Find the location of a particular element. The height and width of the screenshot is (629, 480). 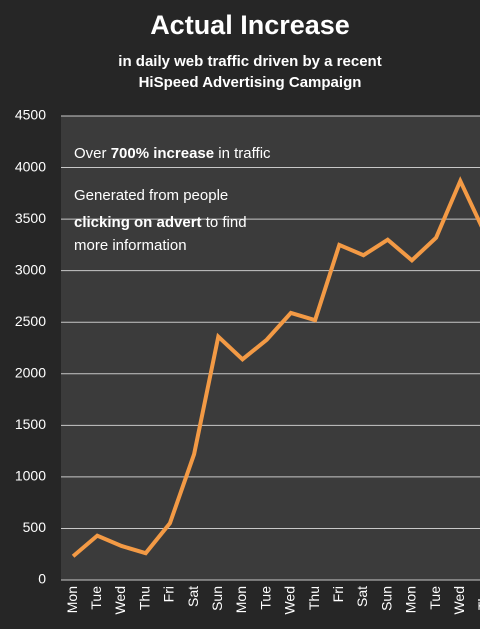

subtitle: HiSpeed Advertising Campaign is located at coordinates (250, 82).